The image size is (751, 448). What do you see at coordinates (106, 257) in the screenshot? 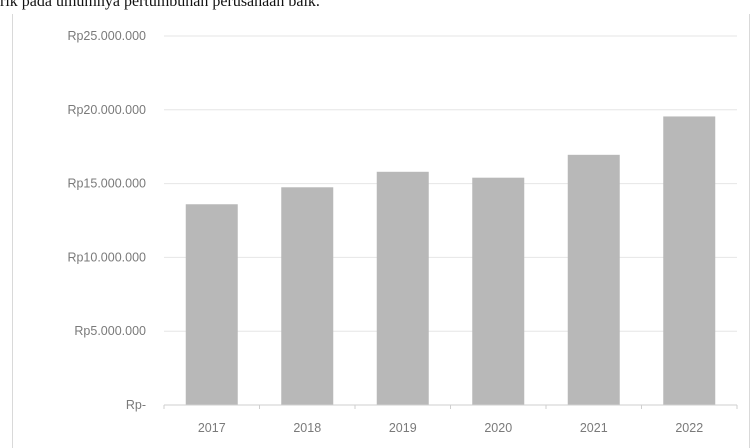
I see `y-tick-label: Rp10.000.000` at bounding box center [106, 257].